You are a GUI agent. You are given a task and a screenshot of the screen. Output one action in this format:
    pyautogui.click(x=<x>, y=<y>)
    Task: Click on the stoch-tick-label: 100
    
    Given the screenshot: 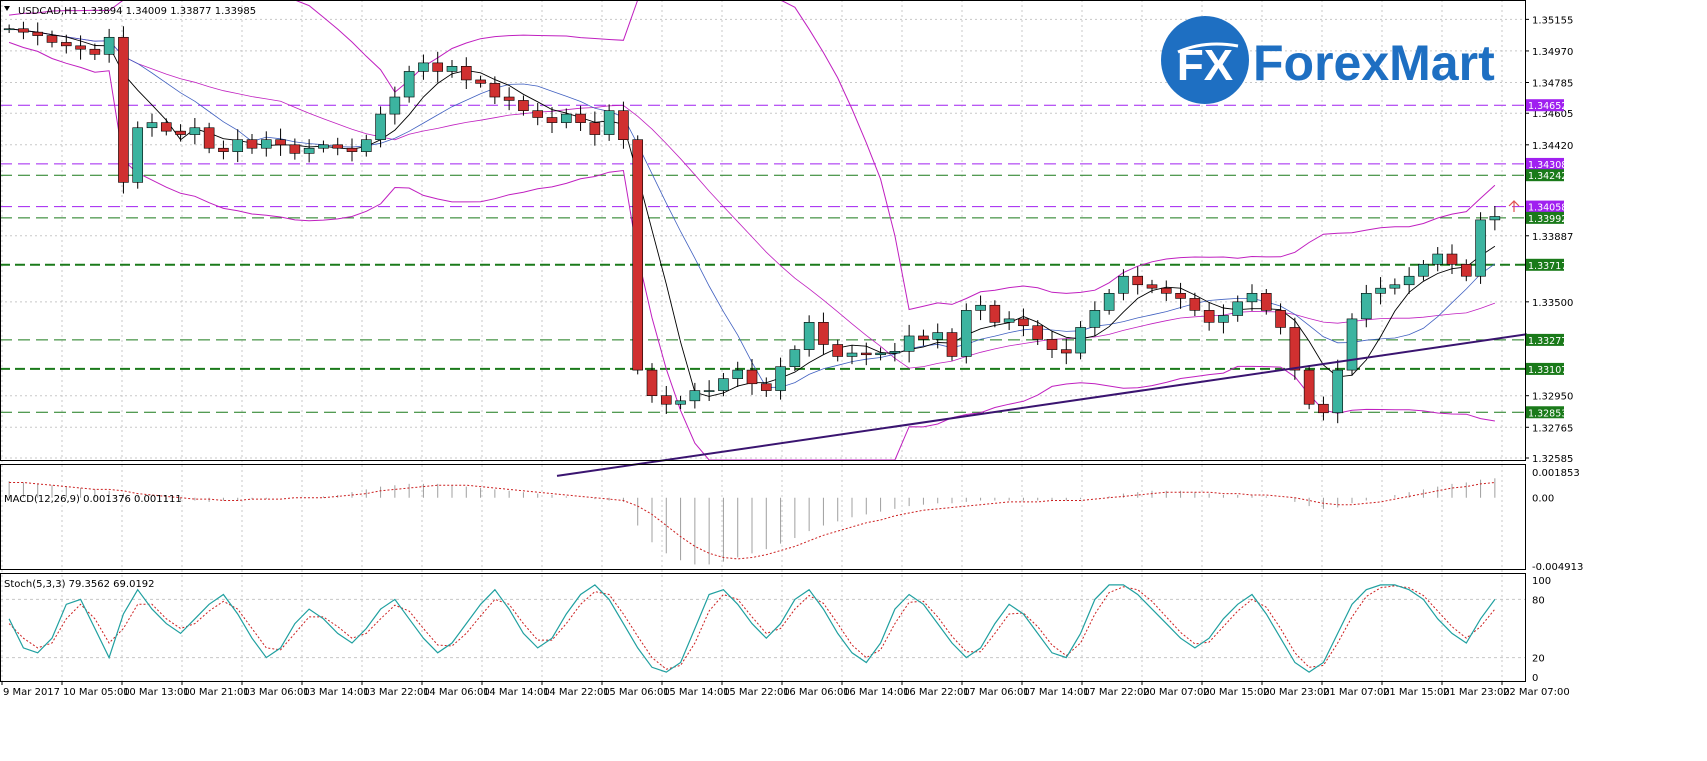 What is the action you would take?
    pyautogui.click(x=1541, y=581)
    